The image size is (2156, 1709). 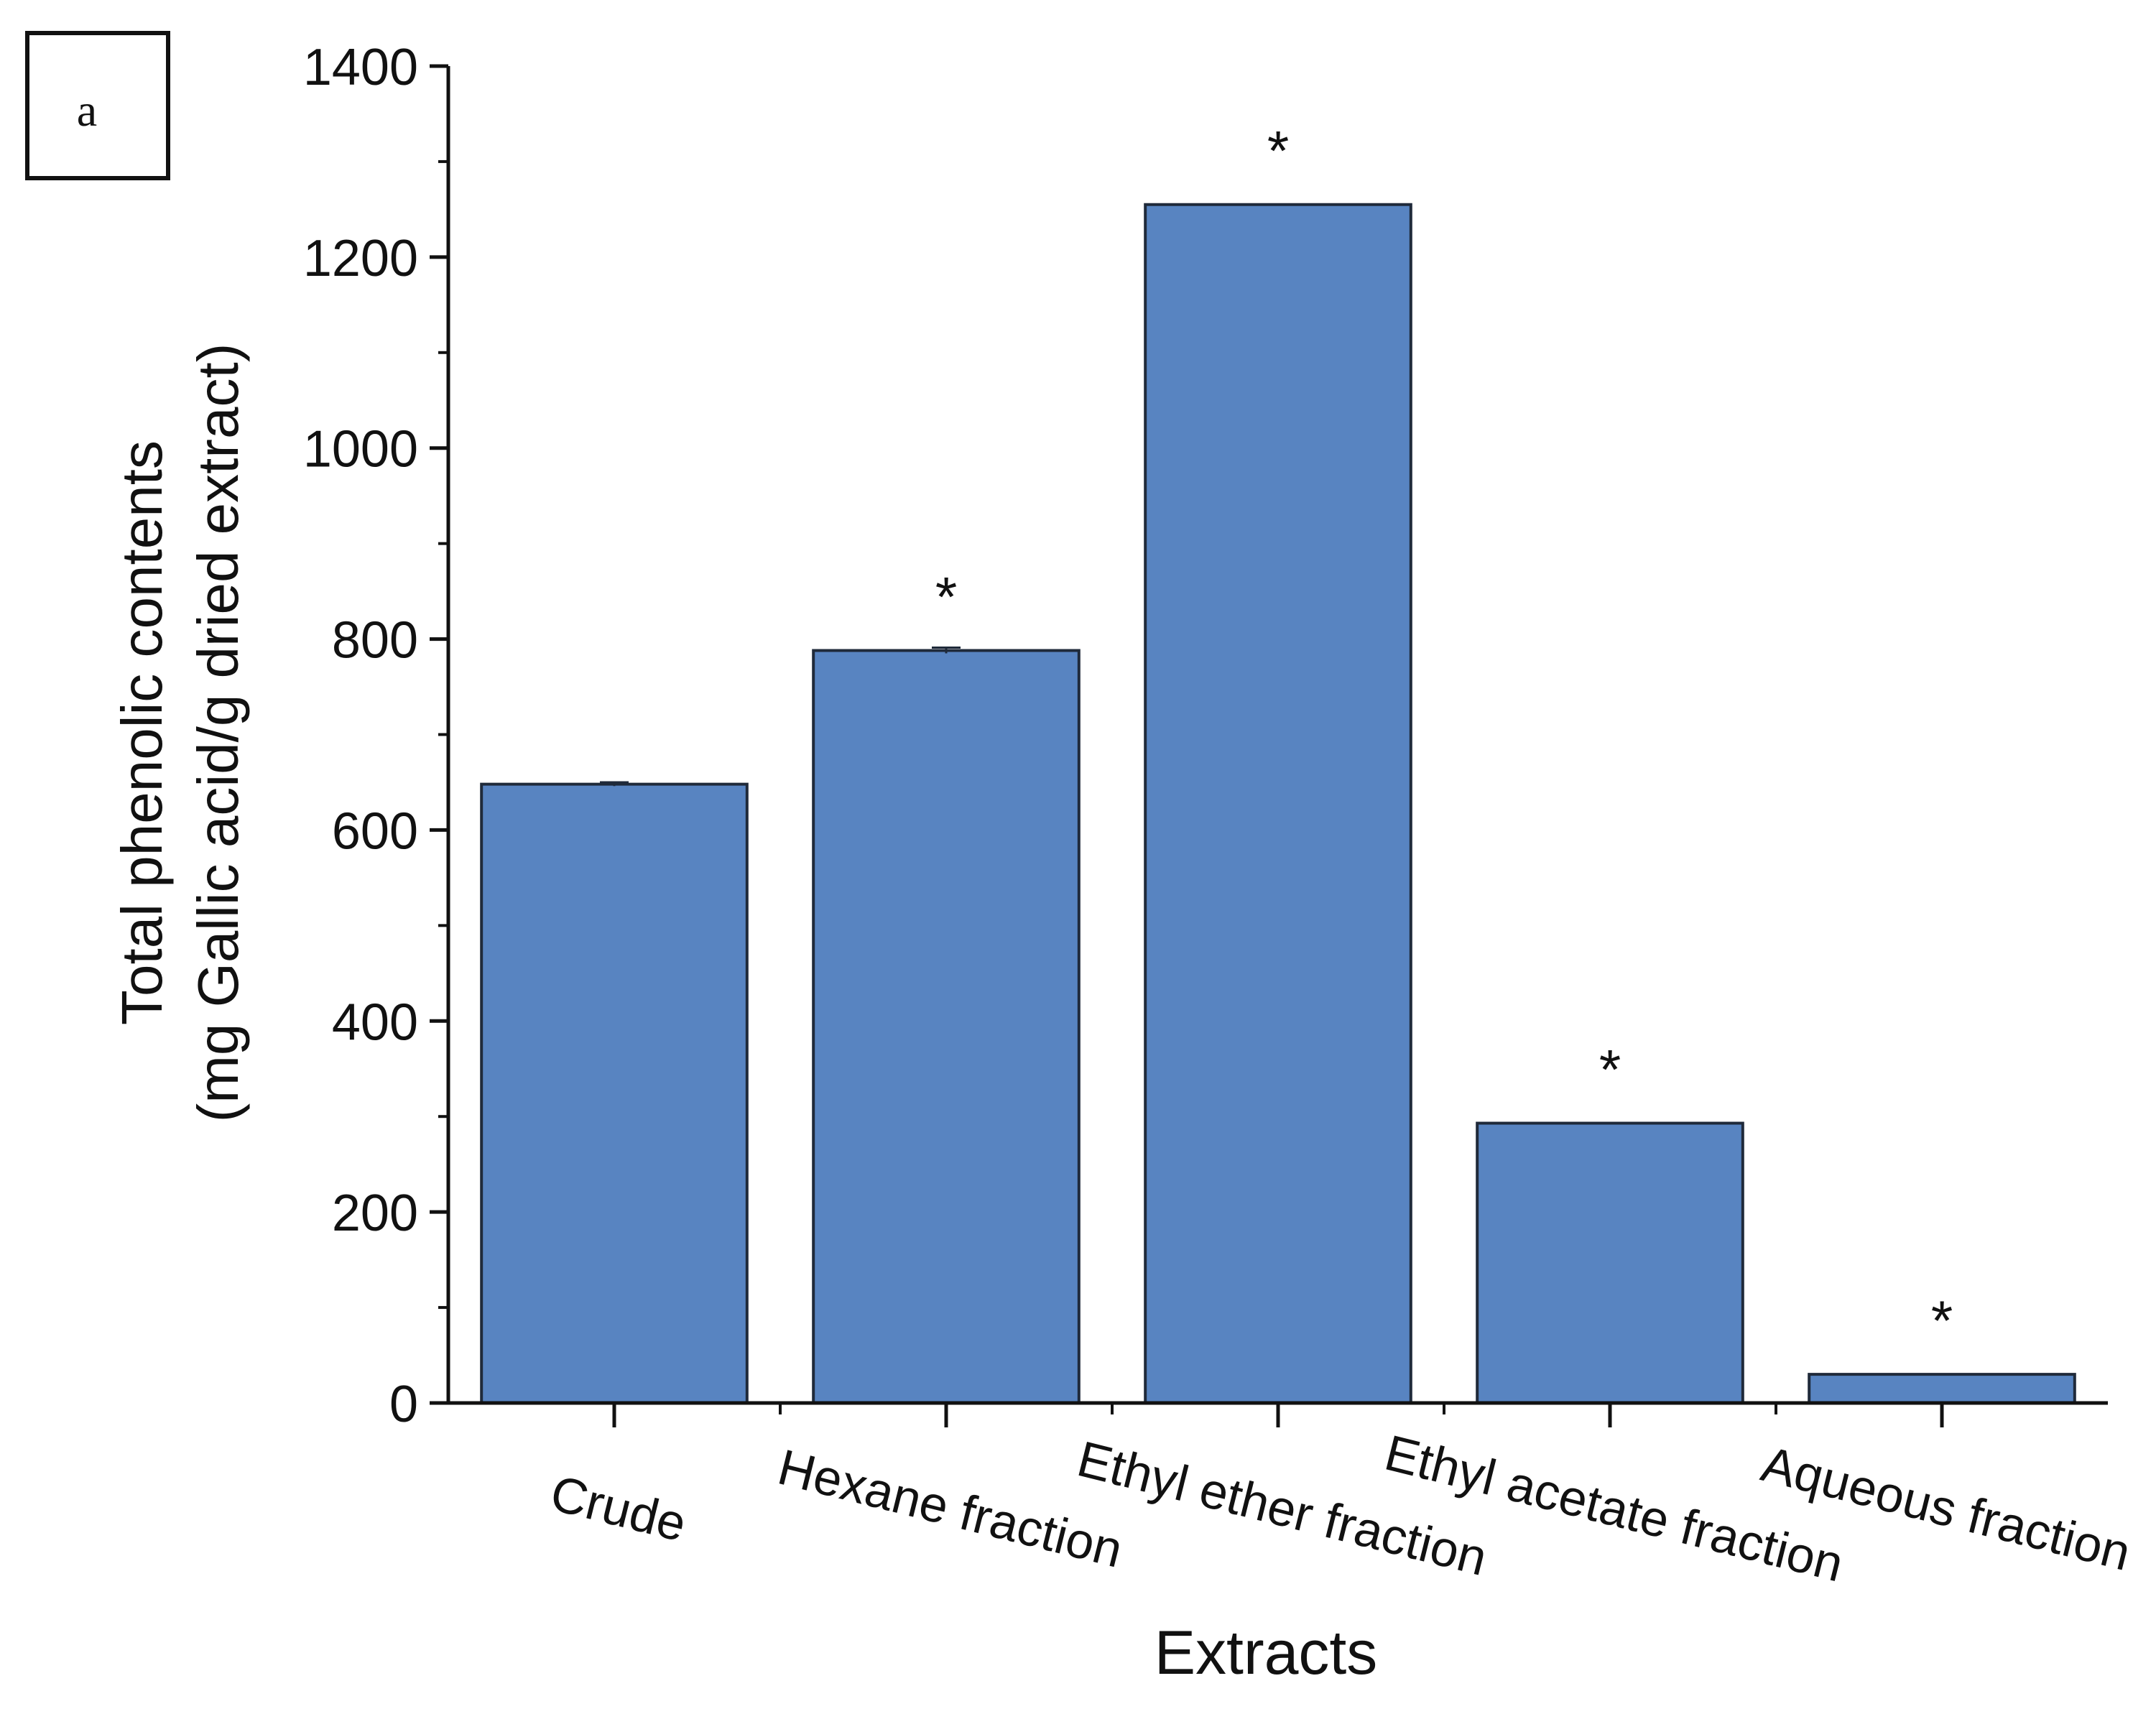 What do you see at coordinates (1278, 1415) in the screenshot?
I see `x-ticks-group` at bounding box center [1278, 1415].